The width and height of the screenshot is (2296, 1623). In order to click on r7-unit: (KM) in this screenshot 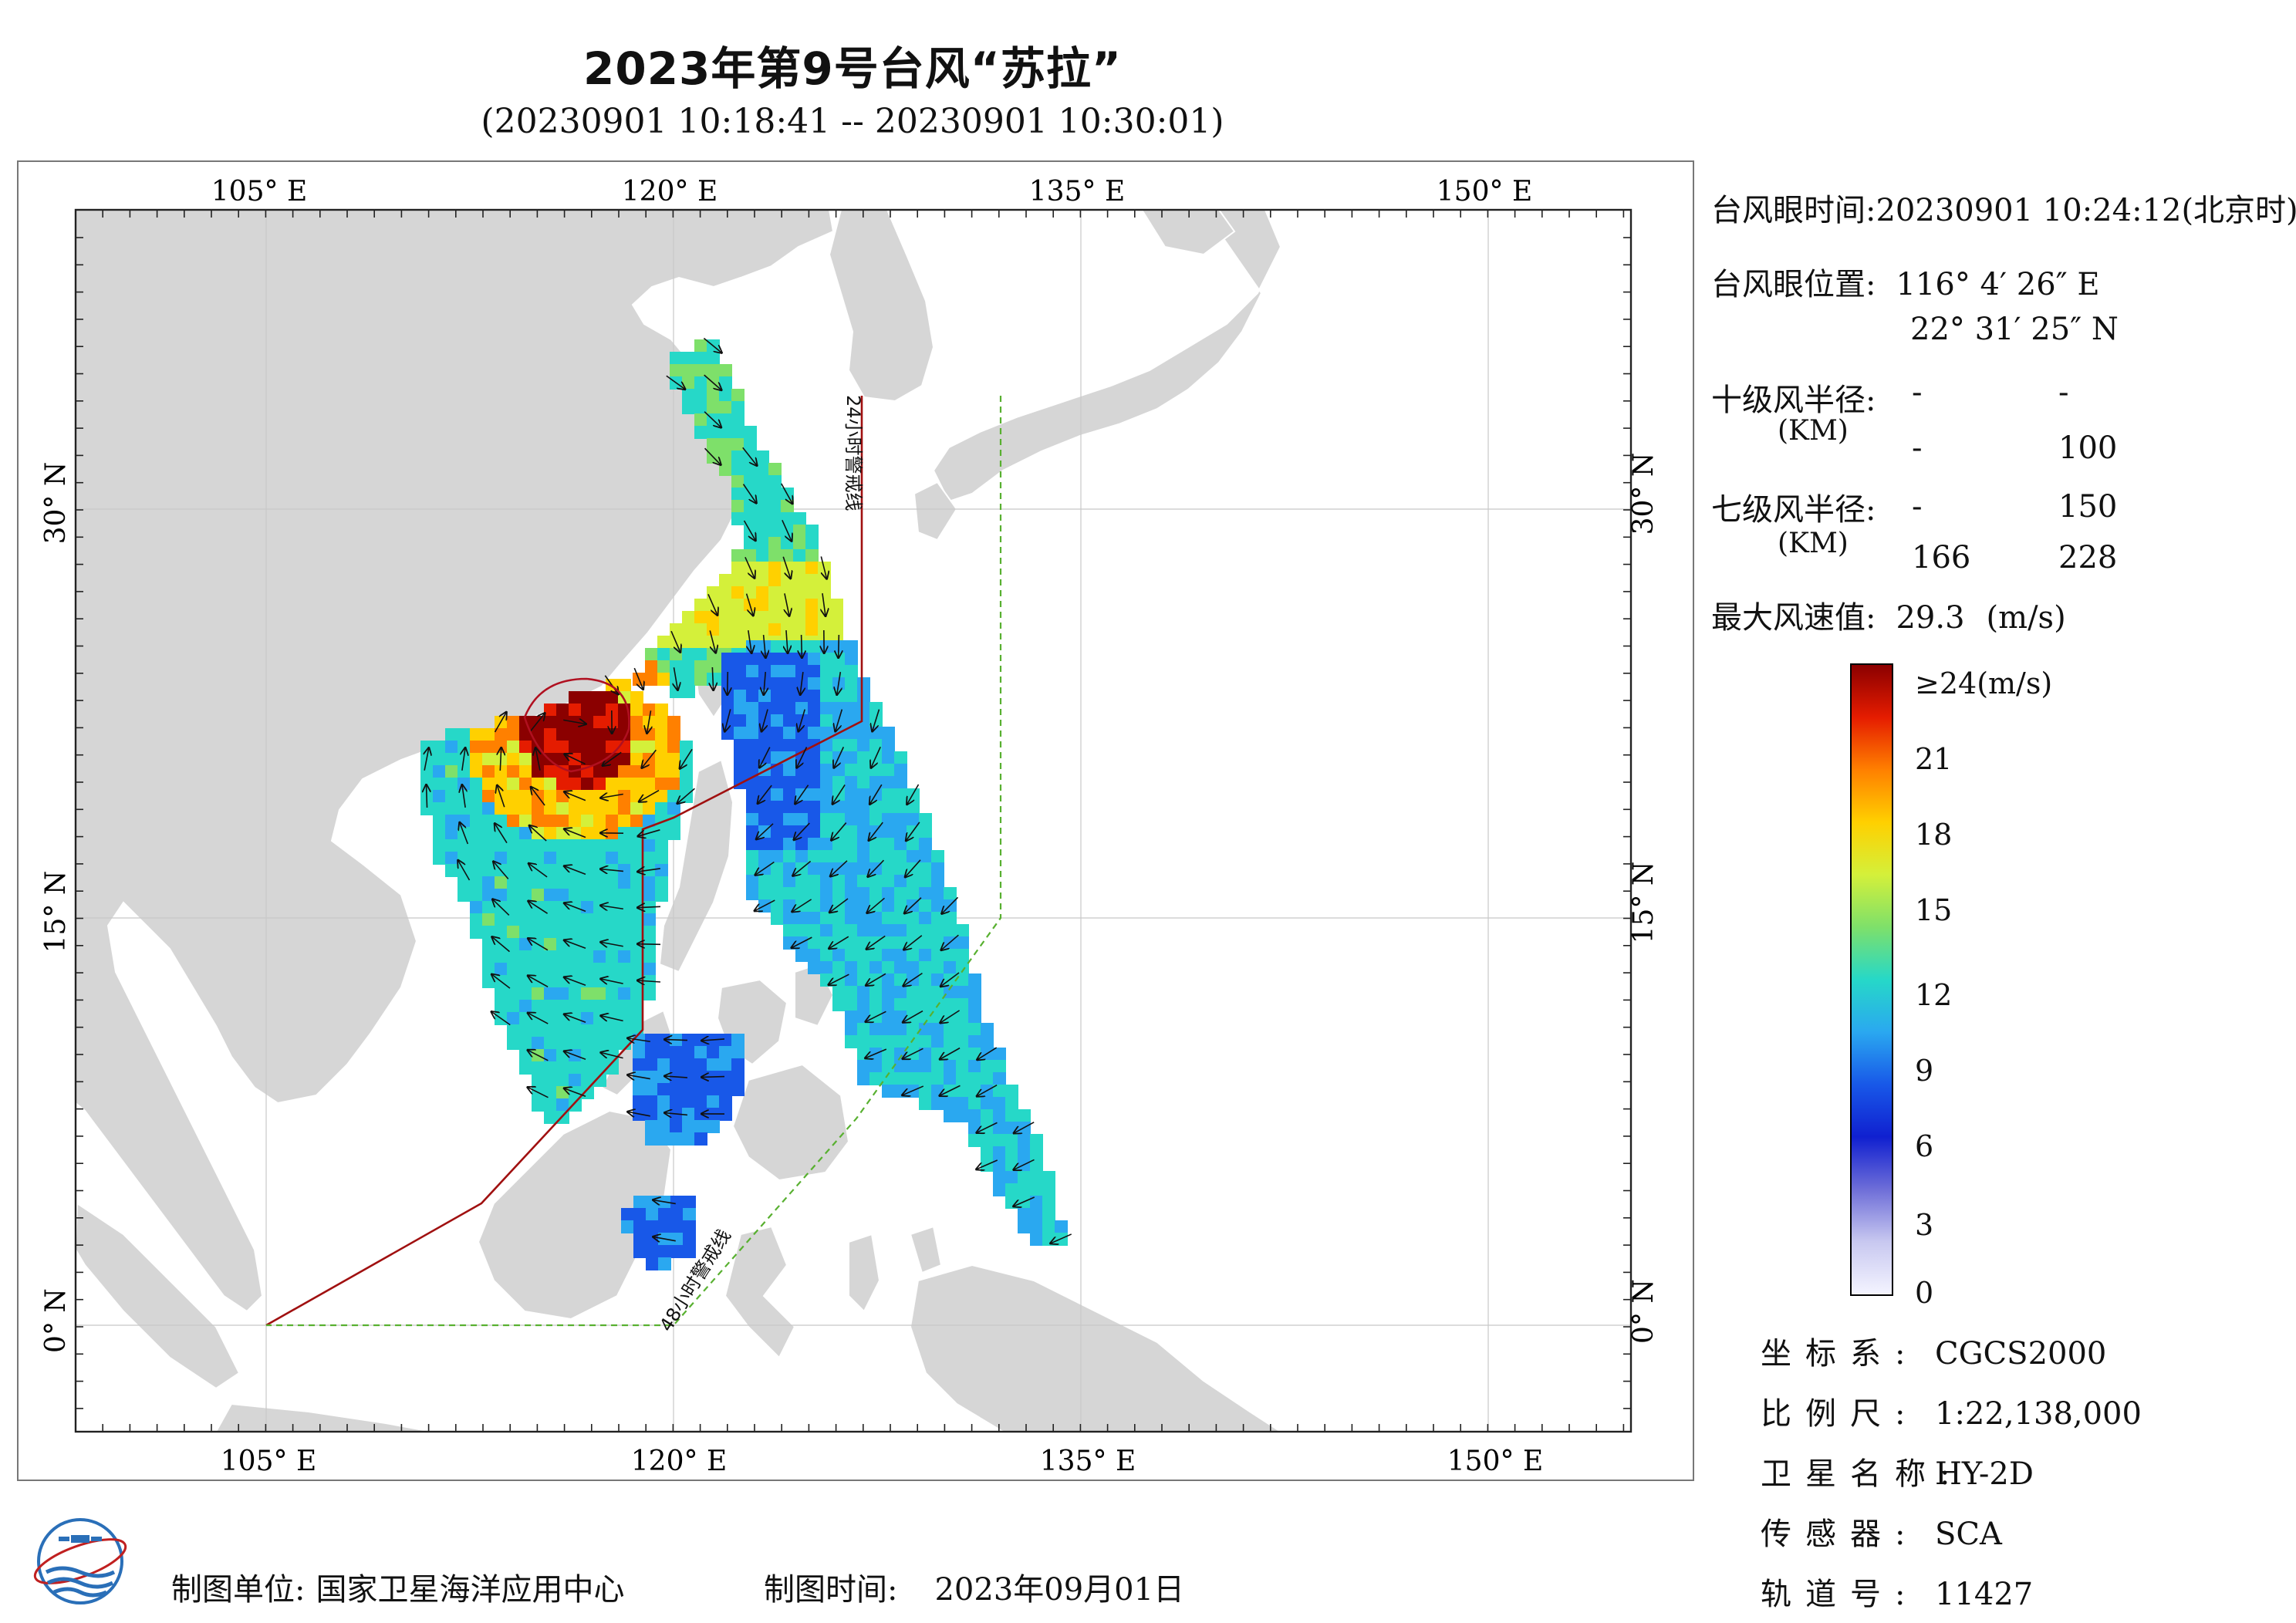, I will do `click(1813, 543)`.